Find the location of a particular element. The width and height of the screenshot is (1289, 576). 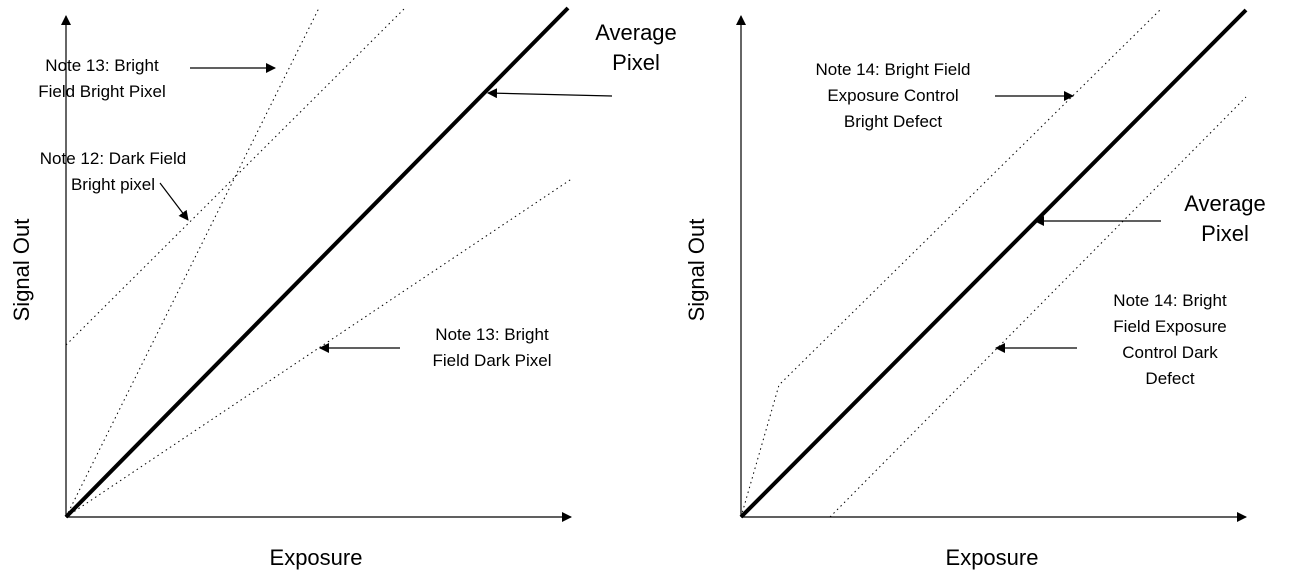

left-note13-dark-label: Note 13: Bright Field Dark Pixel is located at coordinates (492, 347).